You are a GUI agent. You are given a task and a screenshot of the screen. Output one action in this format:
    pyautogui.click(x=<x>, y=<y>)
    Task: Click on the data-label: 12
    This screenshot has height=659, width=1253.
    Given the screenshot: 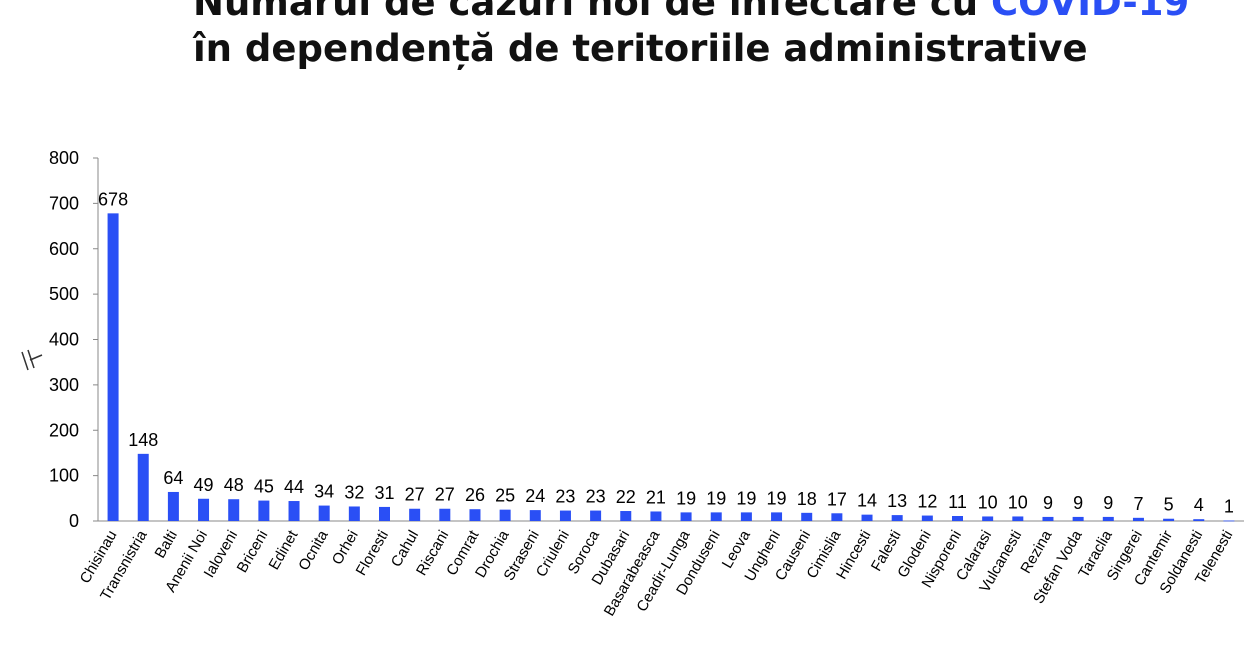 What is the action you would take?
    pyautogui.click(x=927, y=502)
    